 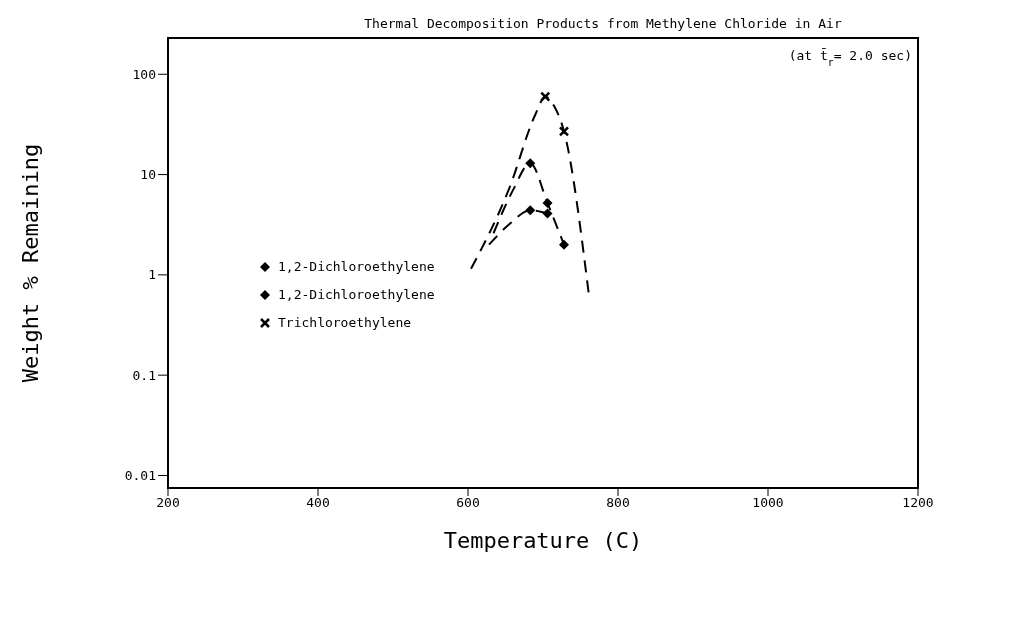 I want to click on y-tick-label: 0.1, so click(x=144, y=375).